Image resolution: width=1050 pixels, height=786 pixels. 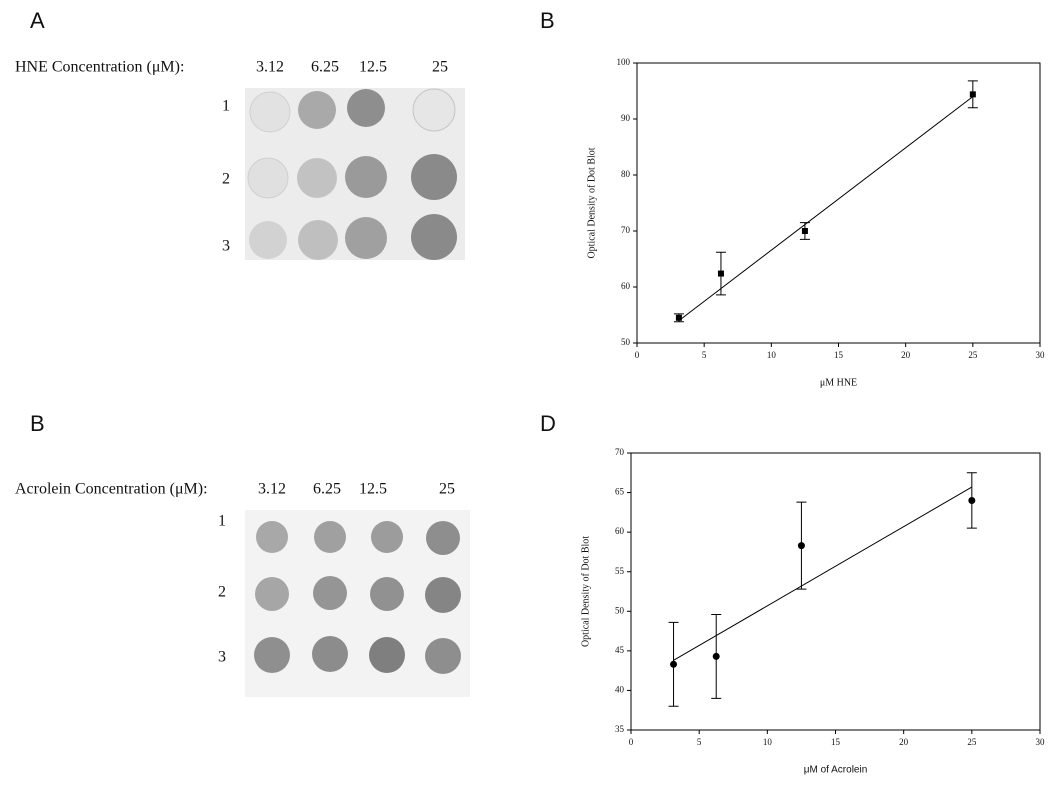 What do you see at coordinates (624, 62) in the screenshot?
I see `y-tick-label: 100` at bounding box center [624, 62].